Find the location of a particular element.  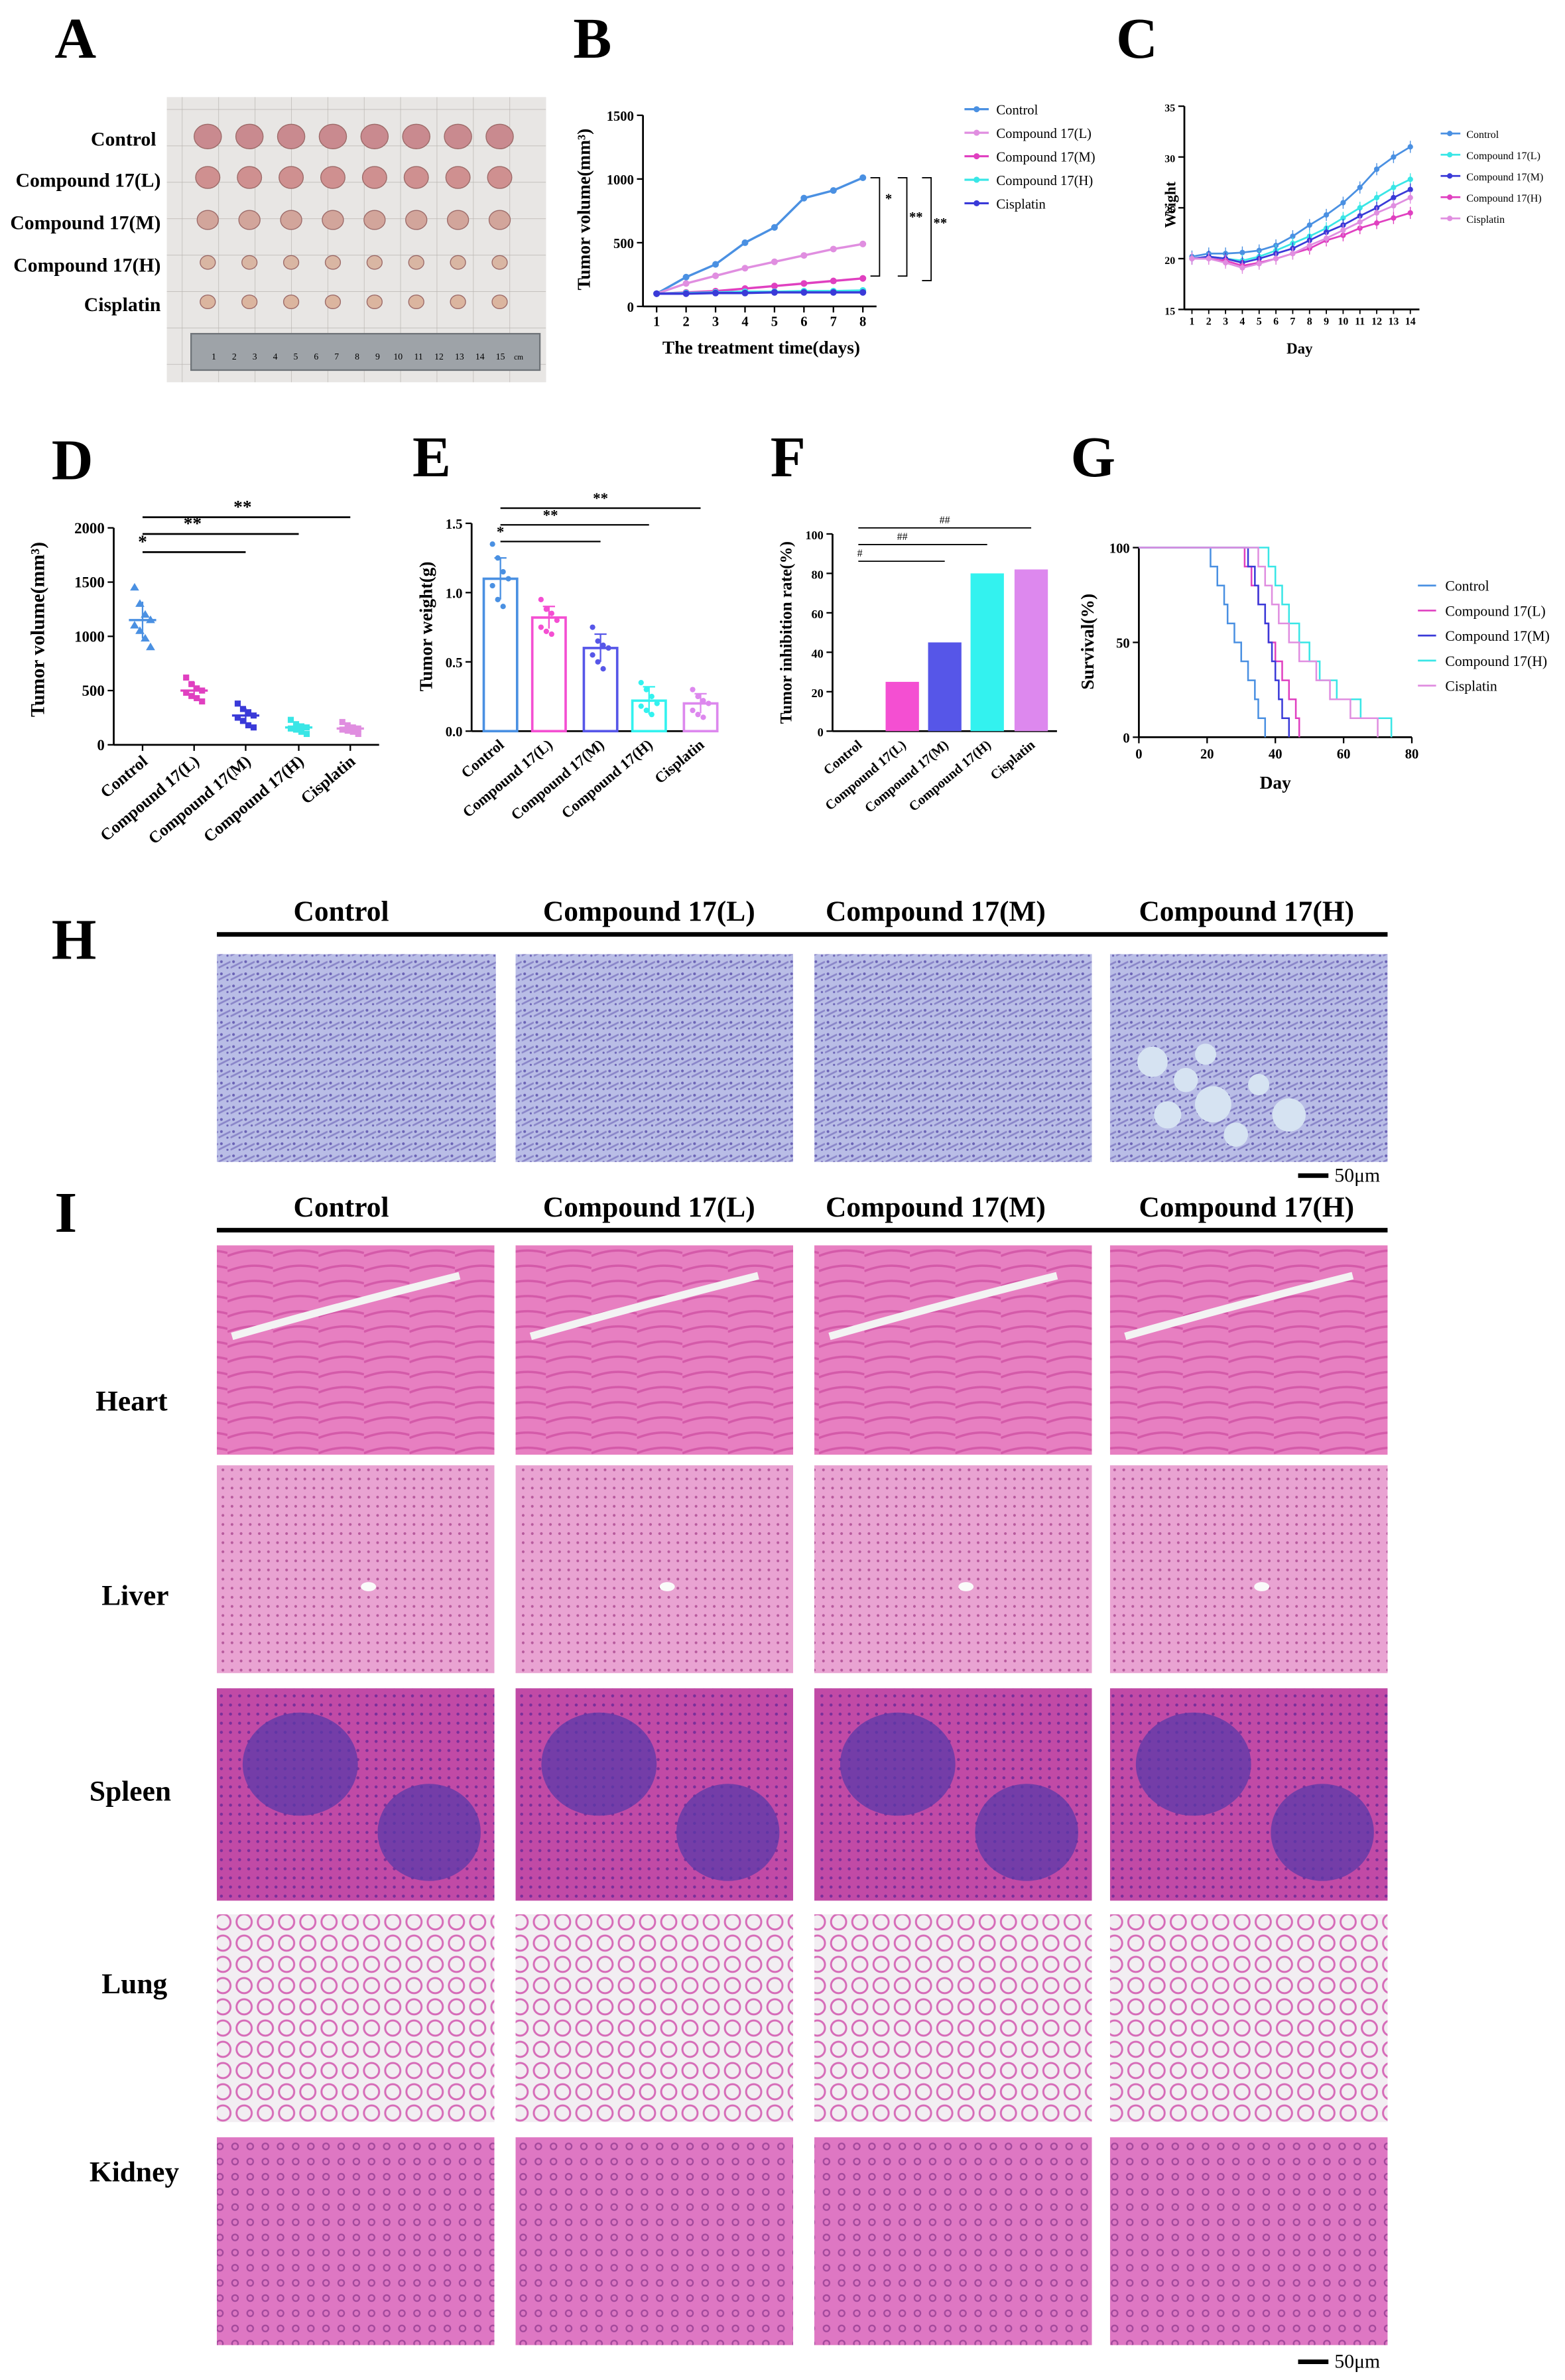

chart-c-ylabel: Weight is located at coordinates (1170, 204).